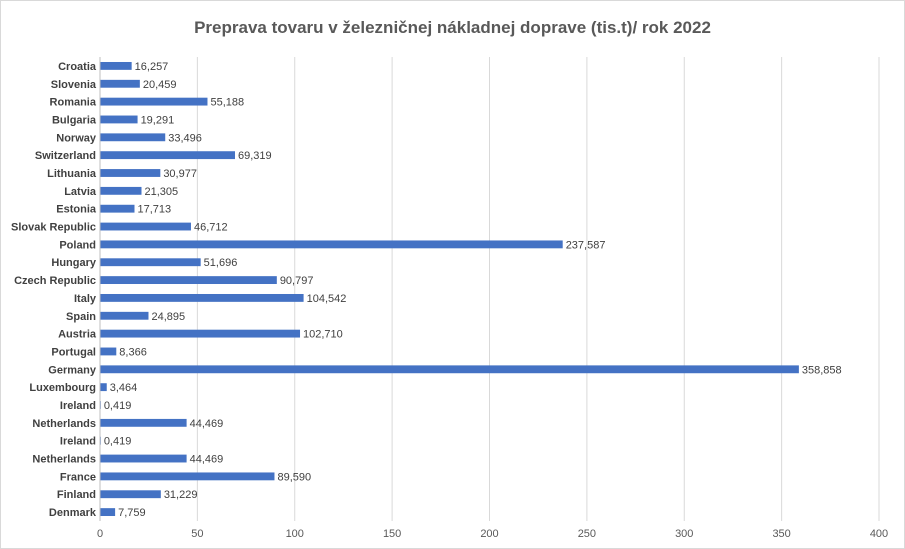 The image size is (905, 549). I want to click on x-tick-label: 0, so click(100, 534).